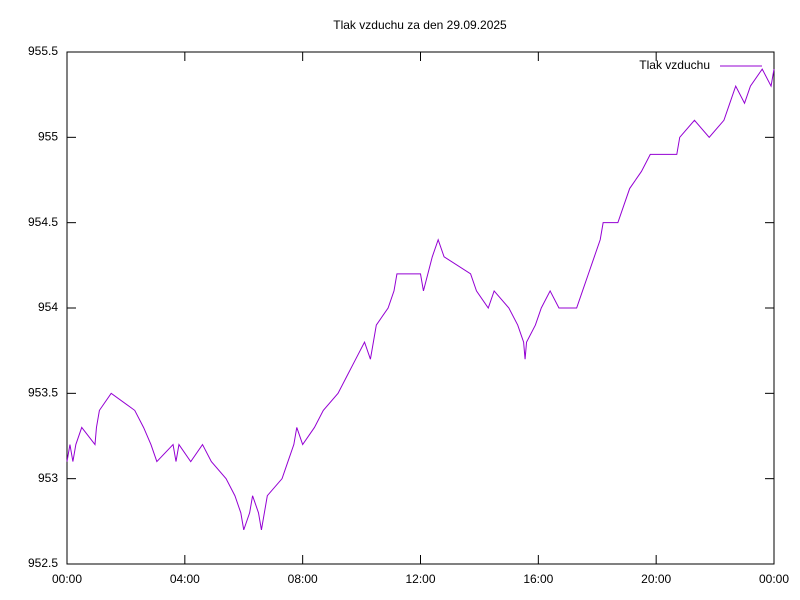 Image resolution: width=800 pixels, height=600 pixels. I want to click on legend-label: Tlak vzduchu, so click(674, 65).